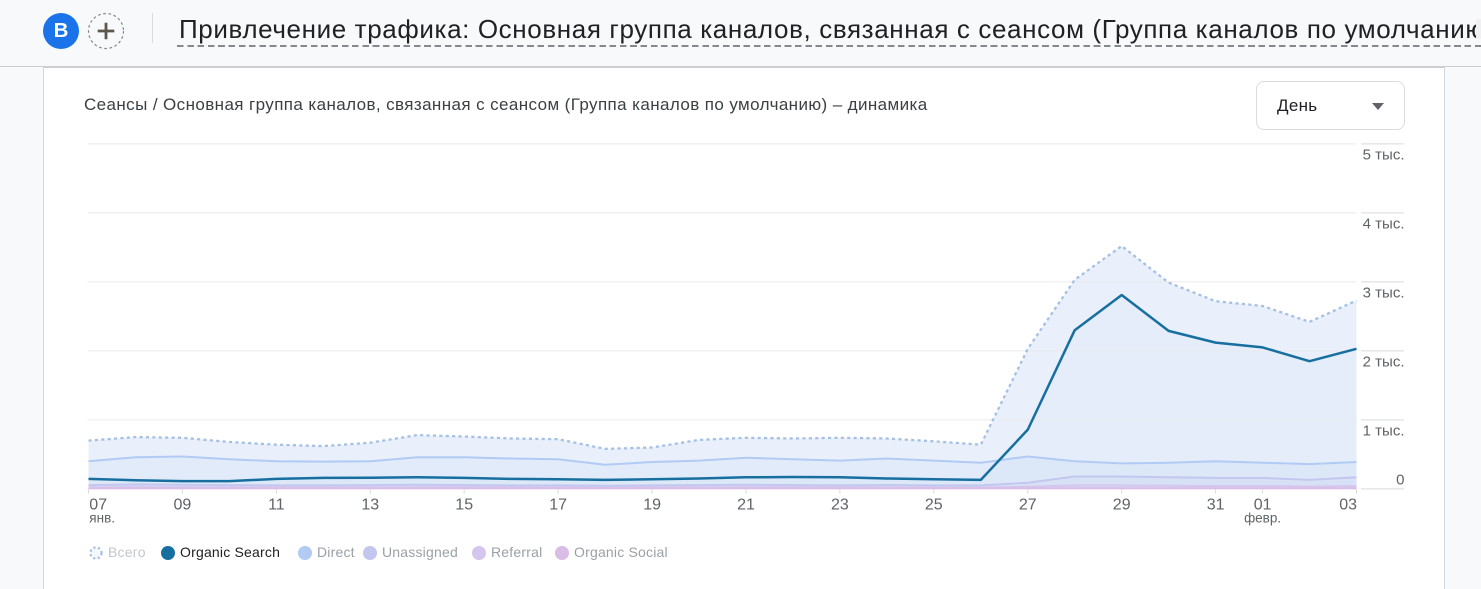 This screenshot has height=589, width=1481. Describe the element at coordinates (1122, 505) in the screenshot. I see `svg-text: 29` at that location.